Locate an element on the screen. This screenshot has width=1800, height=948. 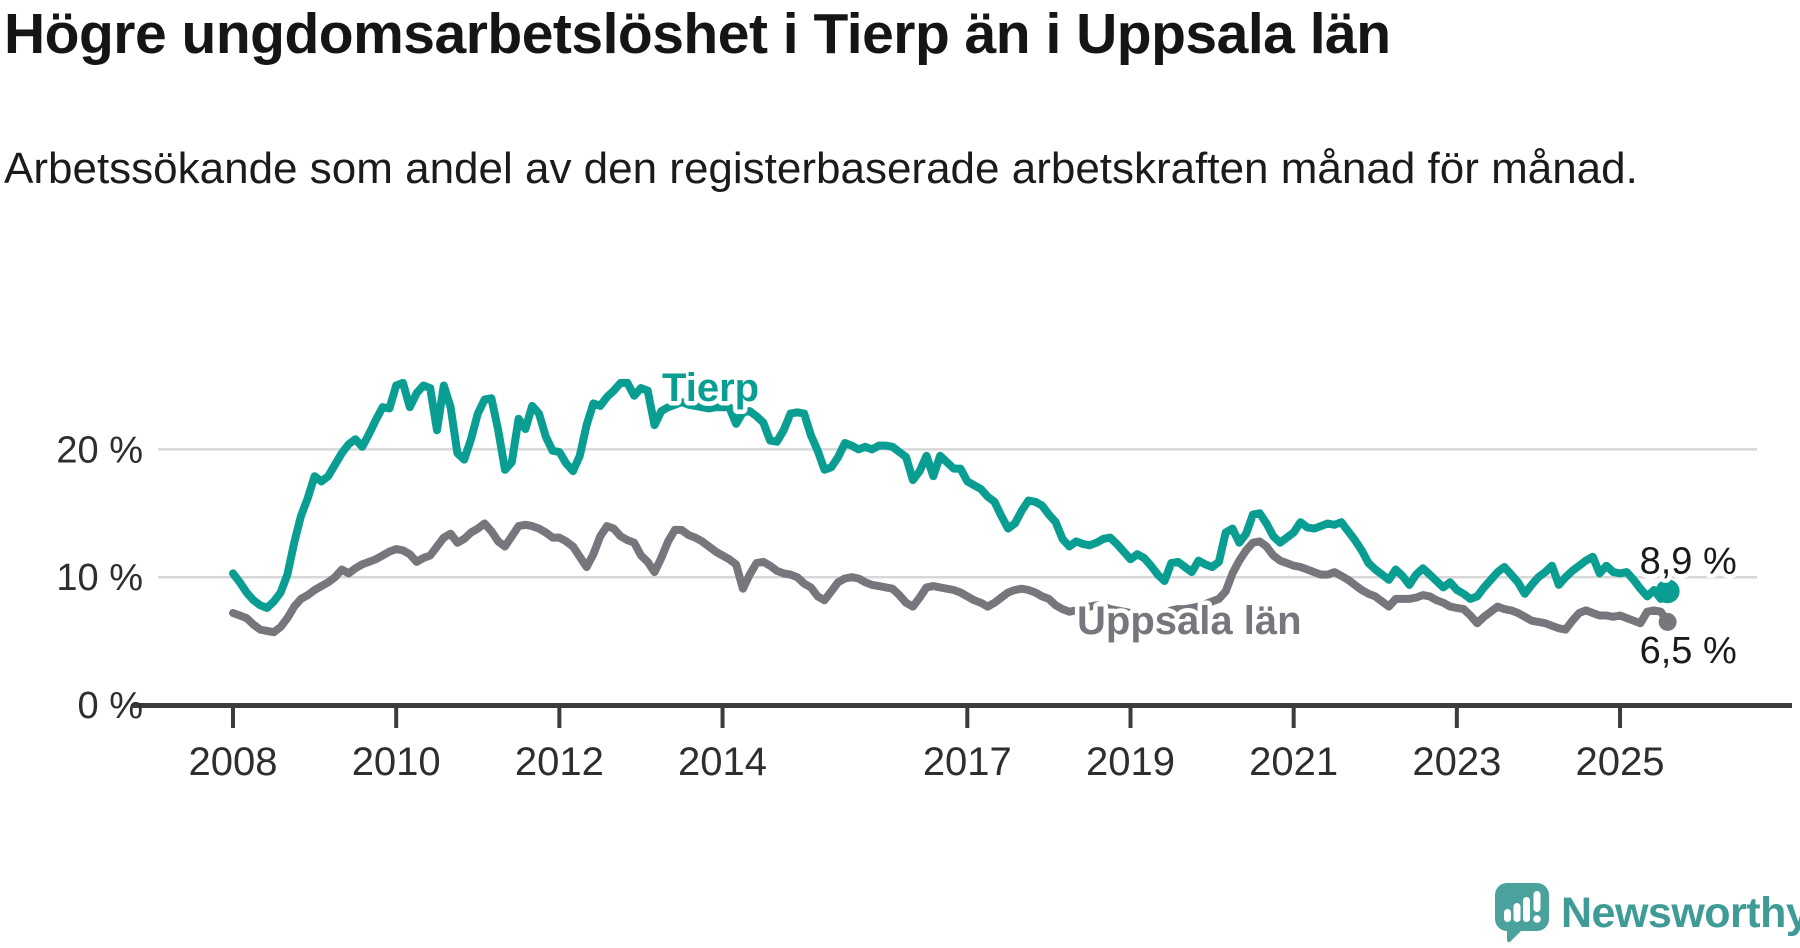
bar-icon-large is located at coordinates (1526, 909).